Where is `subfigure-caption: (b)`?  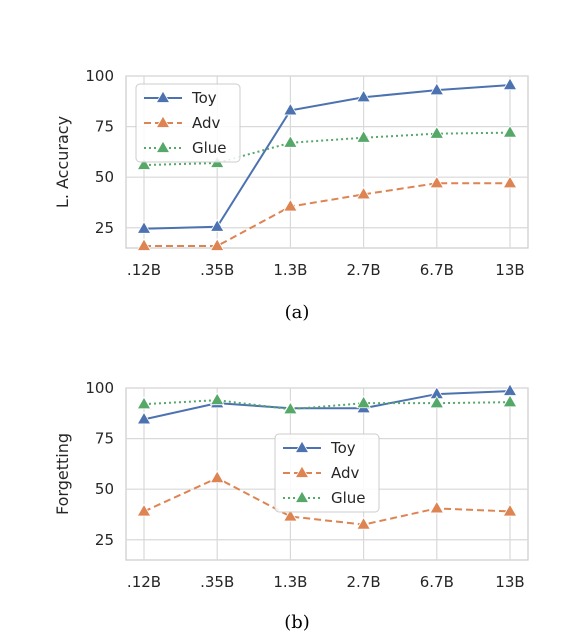 subfigure-caption: (b) is located at coordinates (297, 622).